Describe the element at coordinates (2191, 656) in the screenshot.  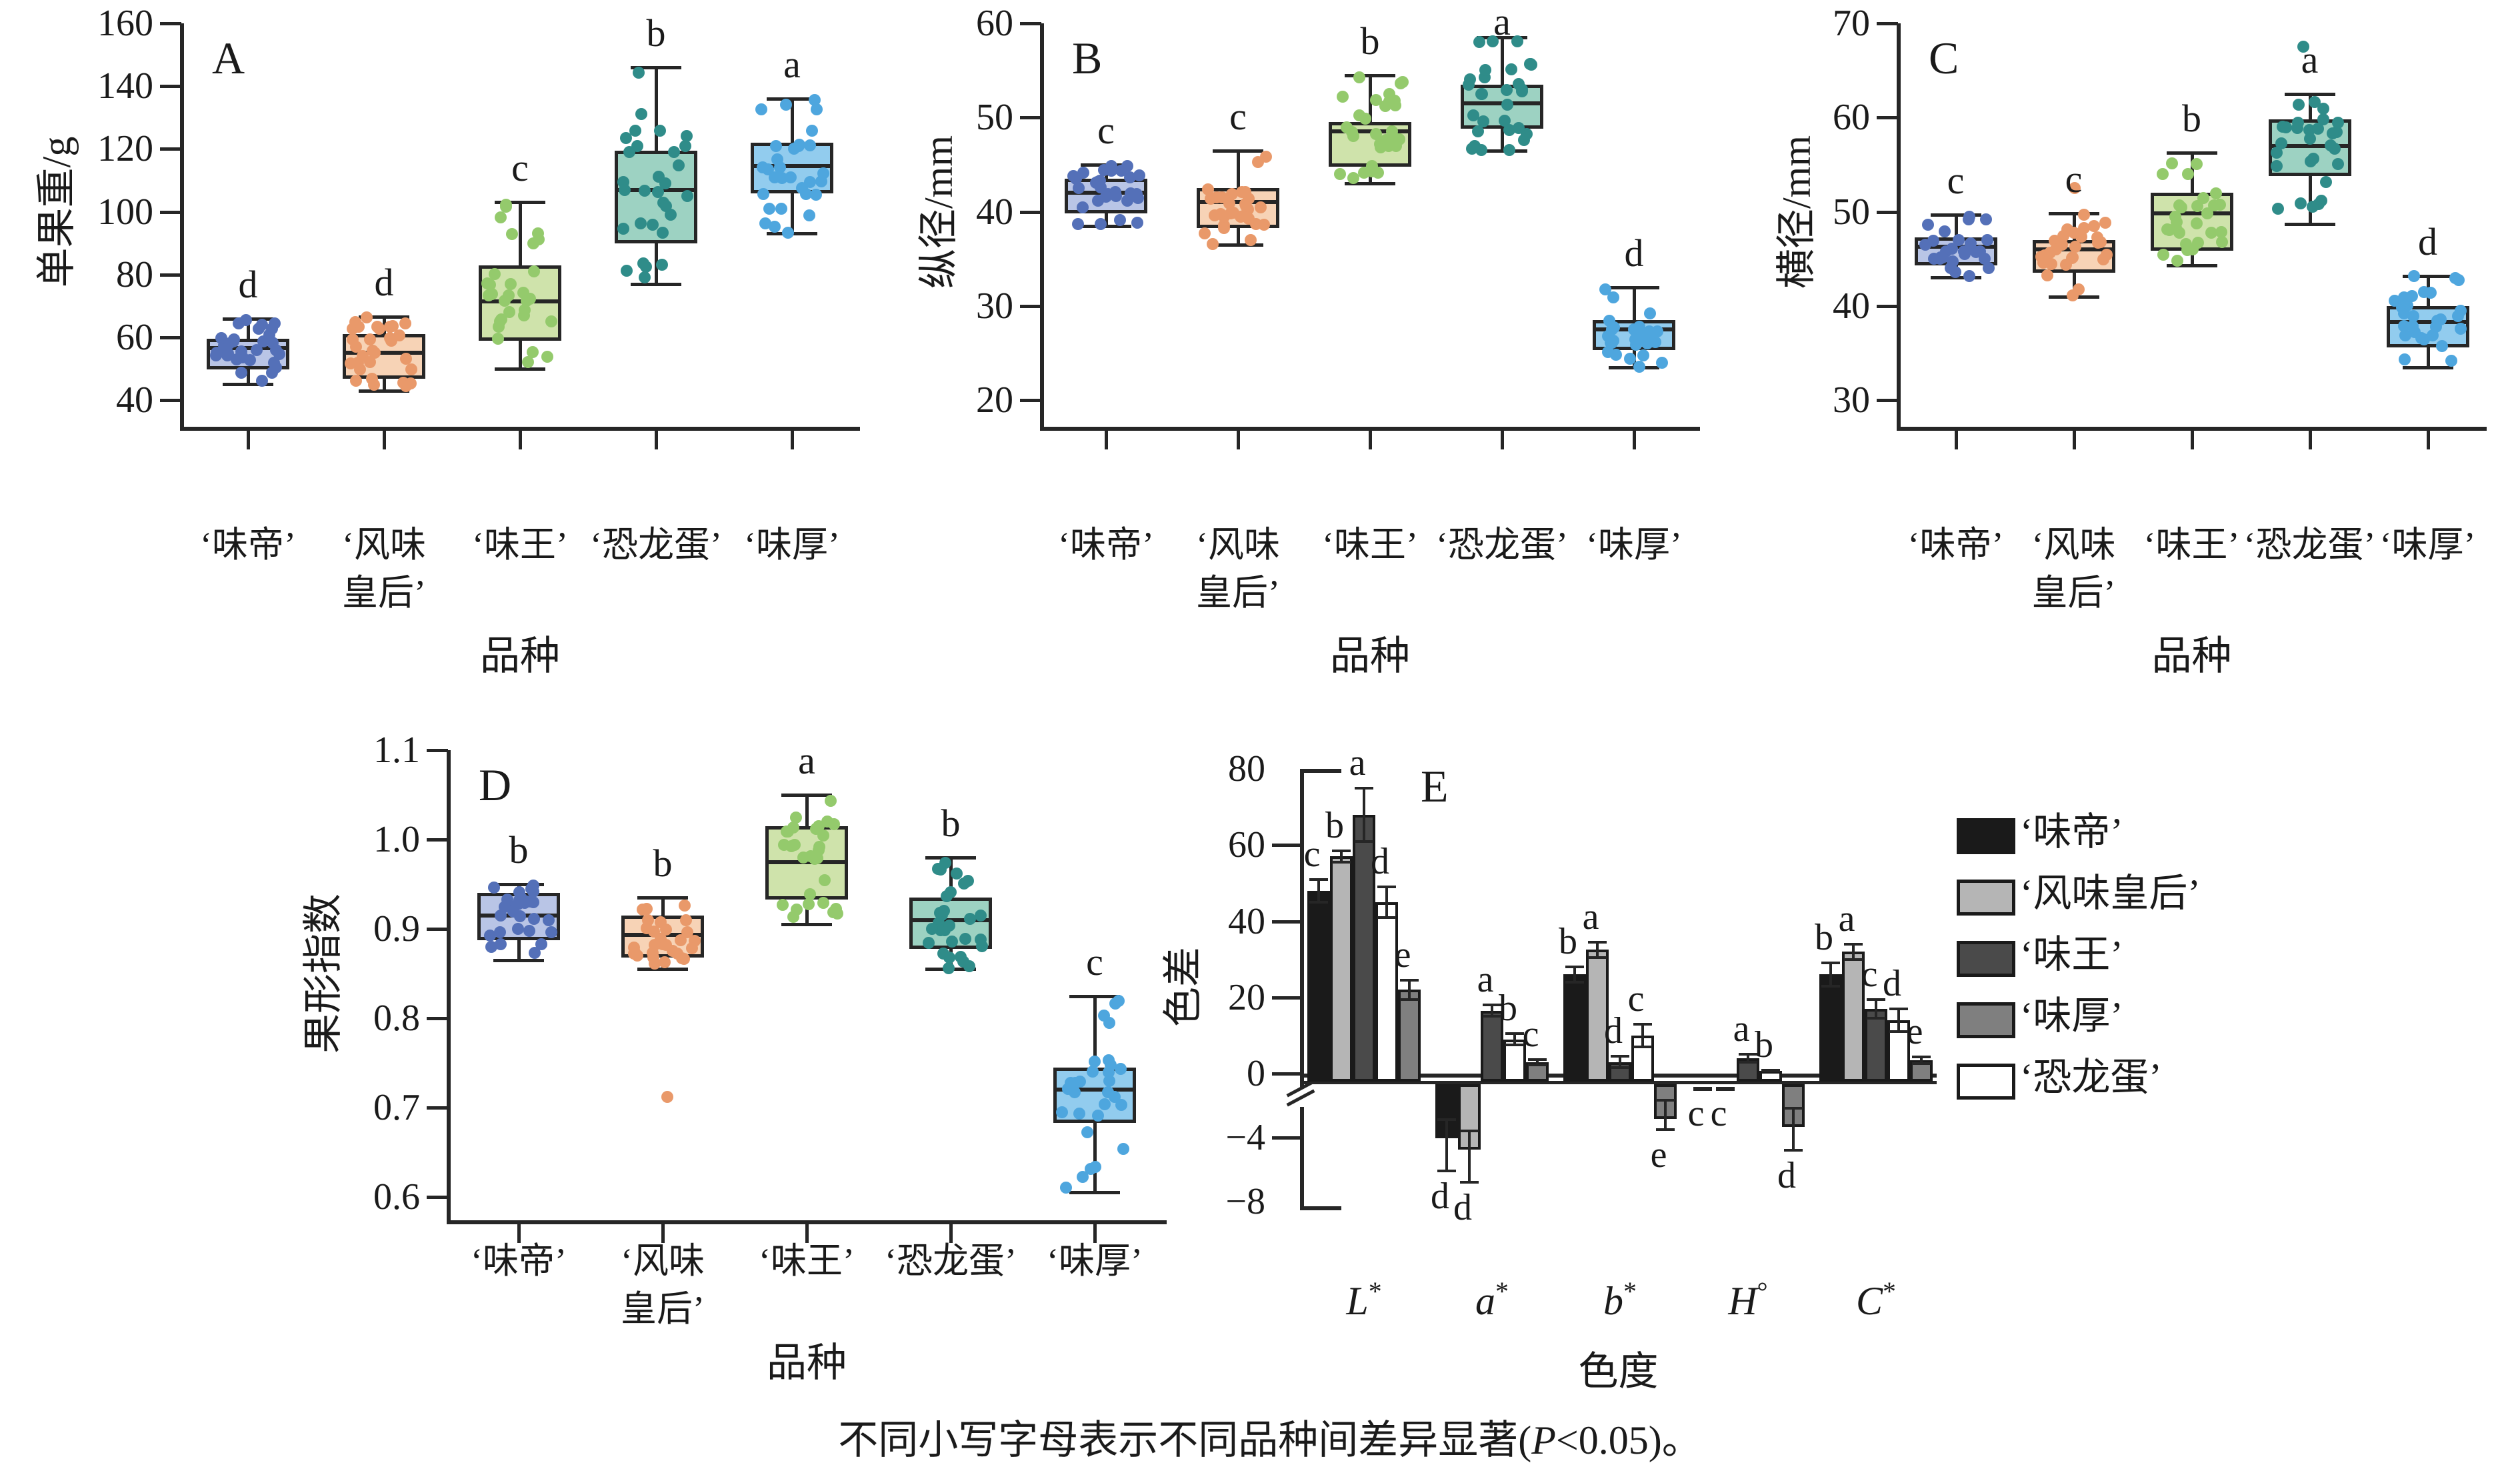
I see `x-axis-title: 品种` at that location.